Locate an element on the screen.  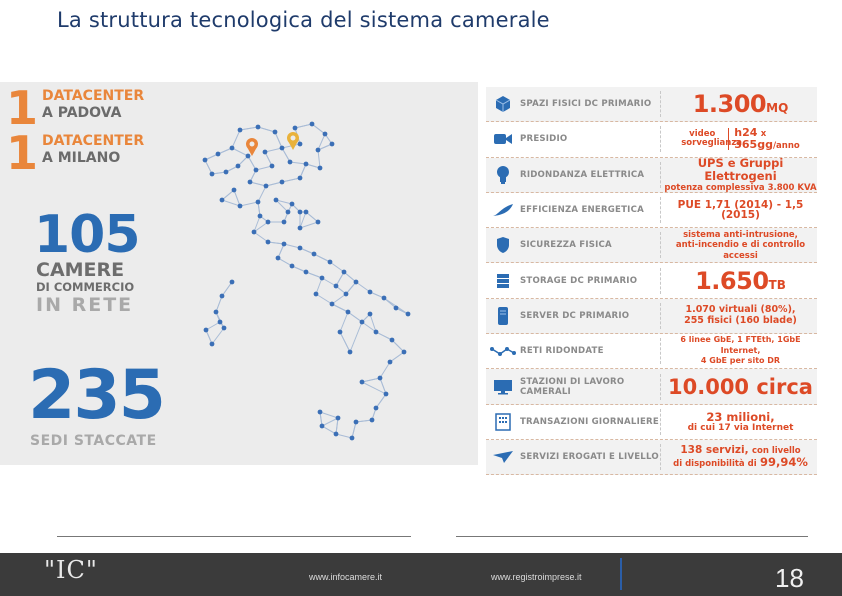
datacenter-label: DATACENTER is located at coordinates (93, 96).